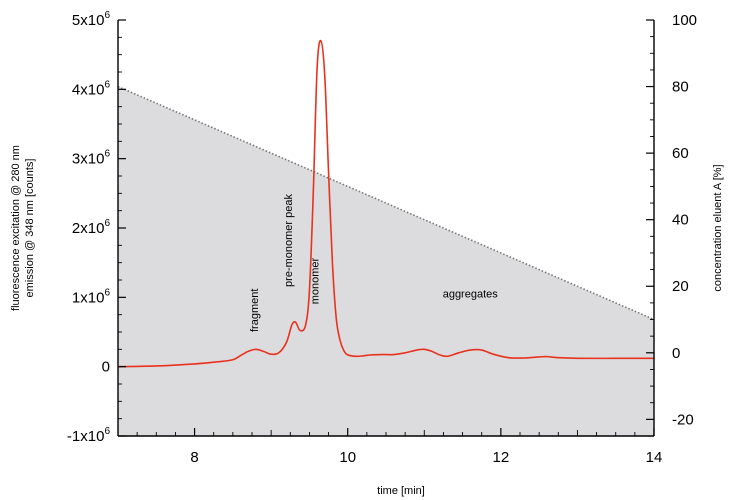 This screenshot has width=729, height=500. Describe the element at coordinates (89, 435) in the screenshot. I see `y-left-tick-label: -1x10⁶` at that location.